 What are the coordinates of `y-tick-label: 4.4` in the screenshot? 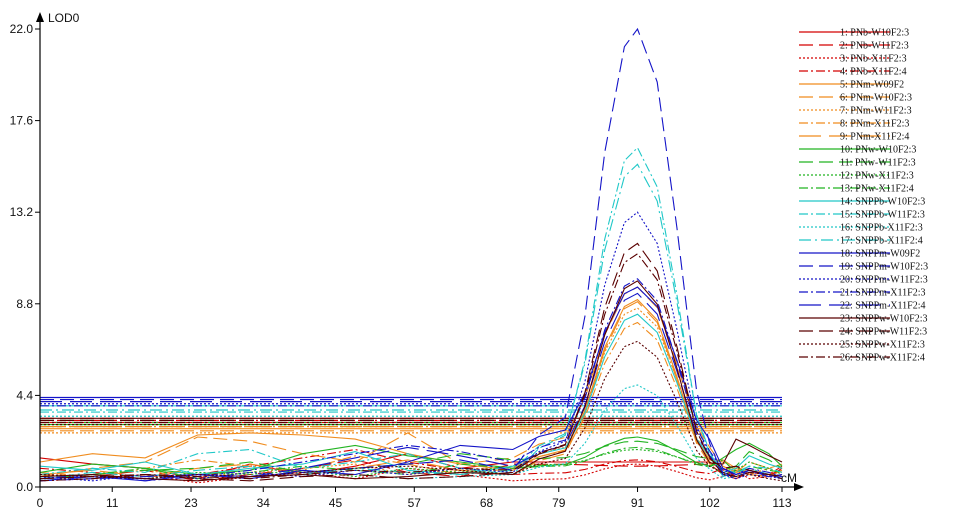 It's located at (24, 395).